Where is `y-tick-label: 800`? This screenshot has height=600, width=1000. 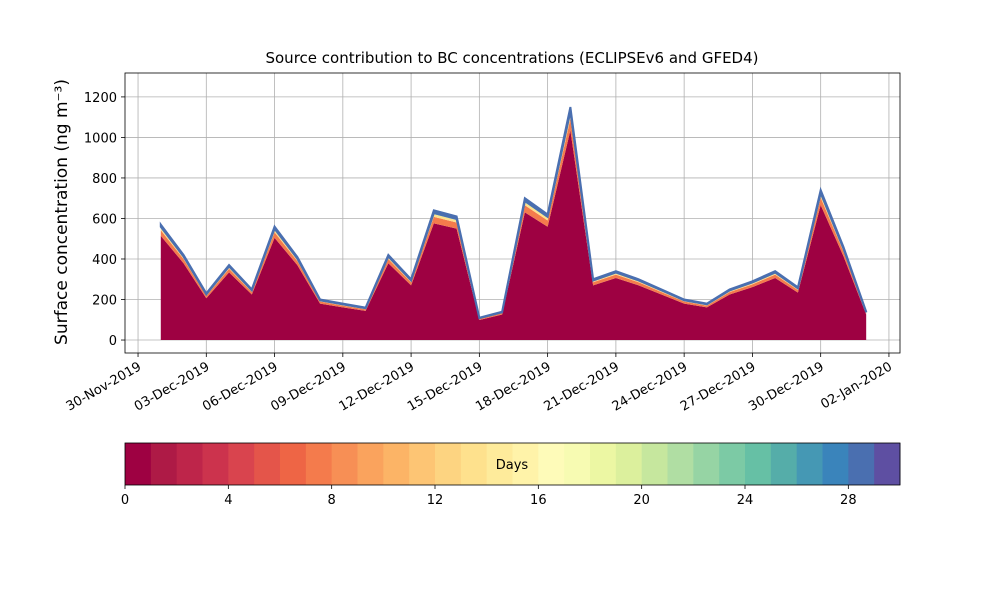
y-tick-label: 800 is located at coordinates (104, 179).